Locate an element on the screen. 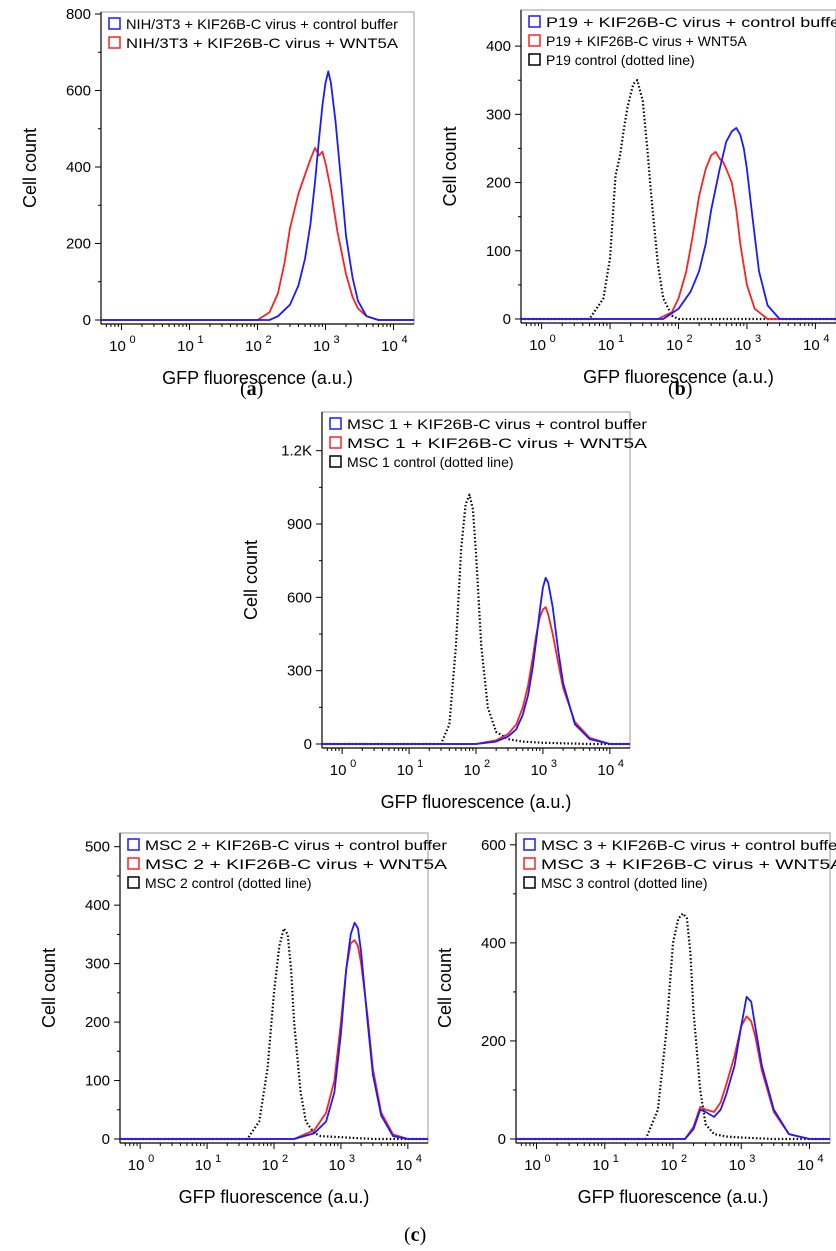  legend-label: MSC 3 + KIF26B-C virus + control buffer is located at coordinates (688, 845).